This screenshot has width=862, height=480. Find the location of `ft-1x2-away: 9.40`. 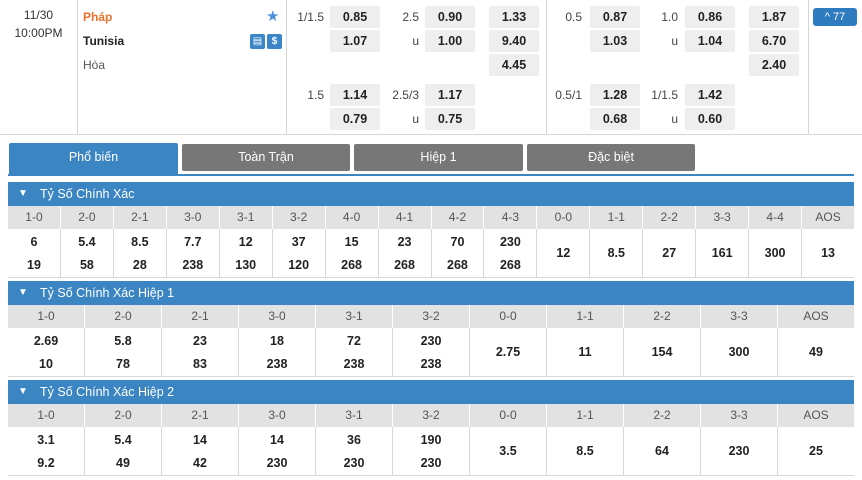

ft-1x2-away: 9.40 is located at coordinates (514, 41).